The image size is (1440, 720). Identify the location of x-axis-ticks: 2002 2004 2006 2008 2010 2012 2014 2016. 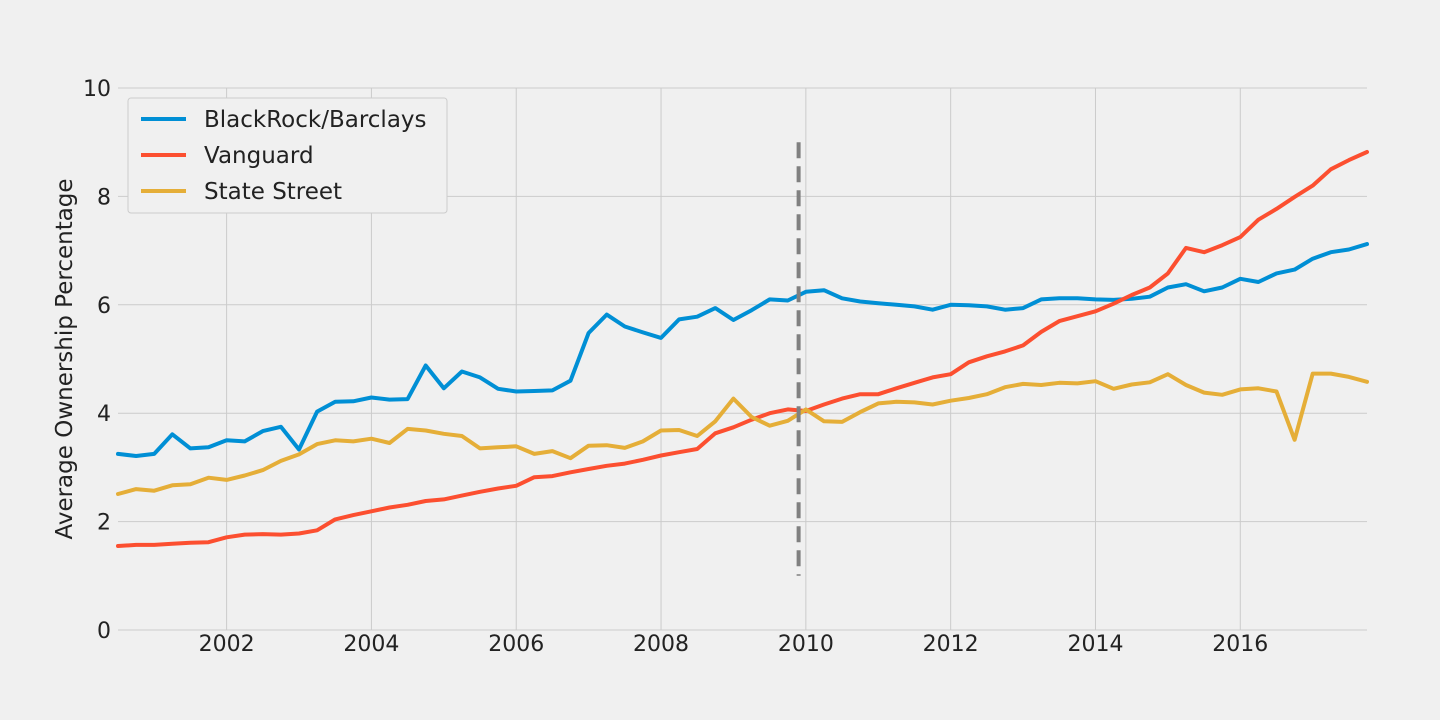
(734, 644).